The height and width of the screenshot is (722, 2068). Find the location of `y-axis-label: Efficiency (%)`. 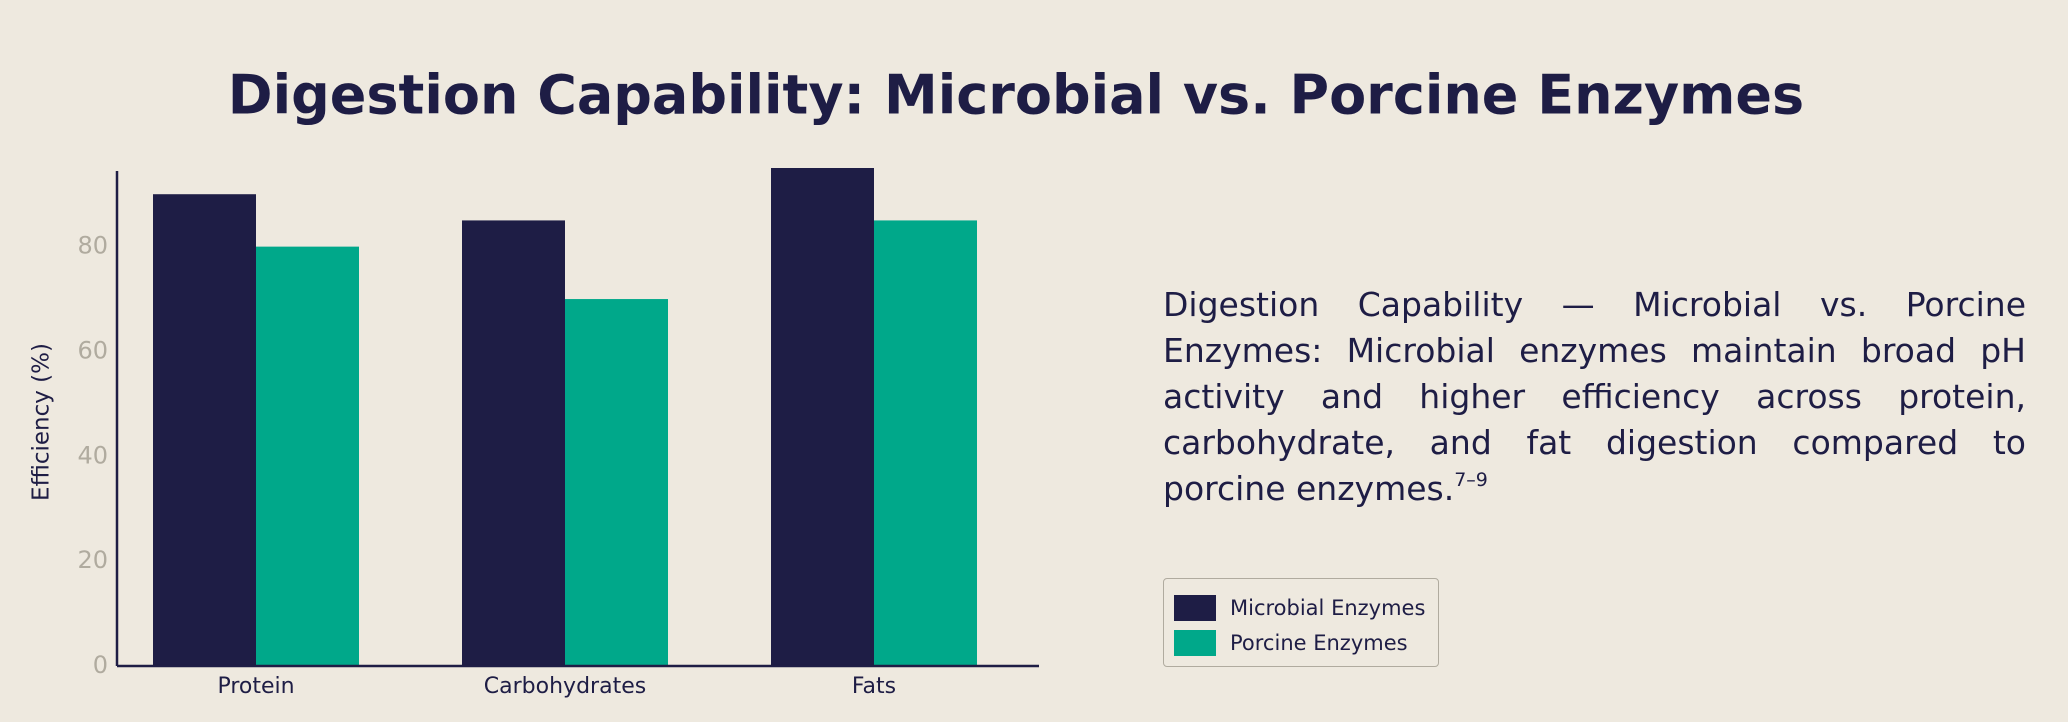

y-axis-label: Efficiency (%) is located at coordinates (42, 422).